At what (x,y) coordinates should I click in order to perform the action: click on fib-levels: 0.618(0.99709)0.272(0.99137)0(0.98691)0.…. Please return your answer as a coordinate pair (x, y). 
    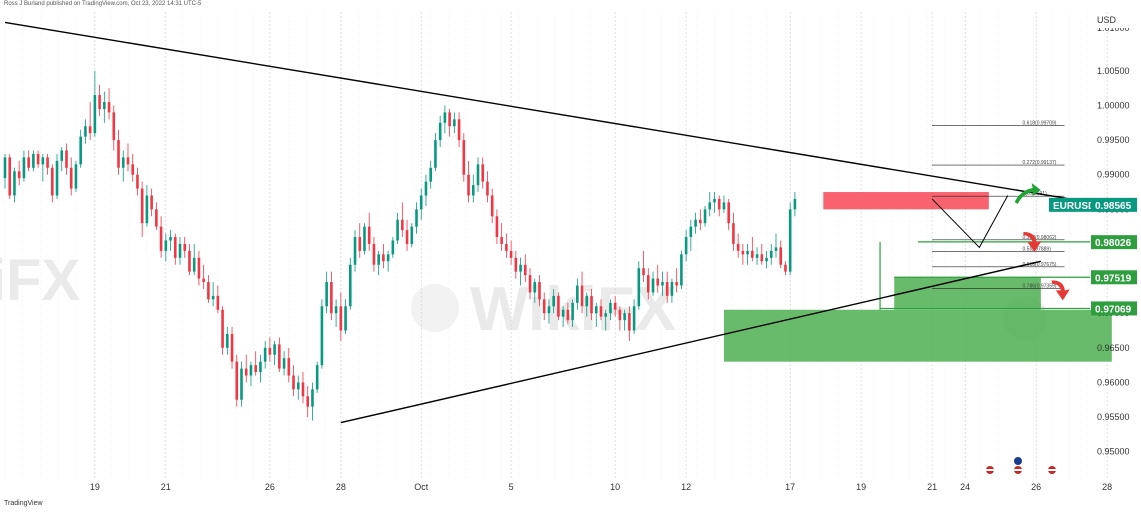
    Looking at the image, I should click on (998, 205).